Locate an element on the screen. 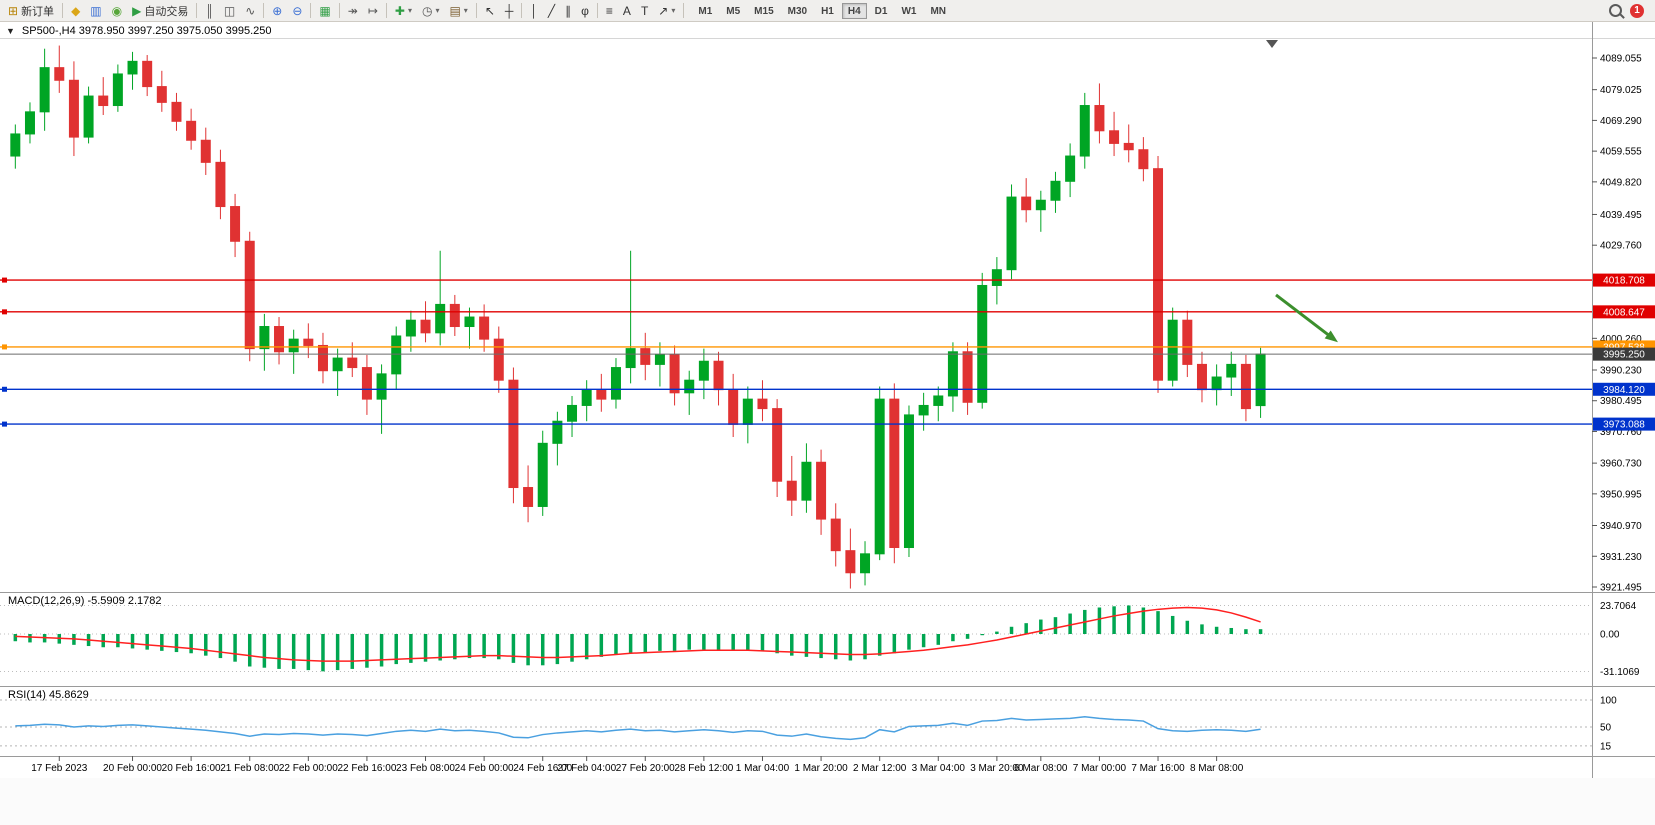  market-watch-icon: ▥ is located at coordinates (95, 11).